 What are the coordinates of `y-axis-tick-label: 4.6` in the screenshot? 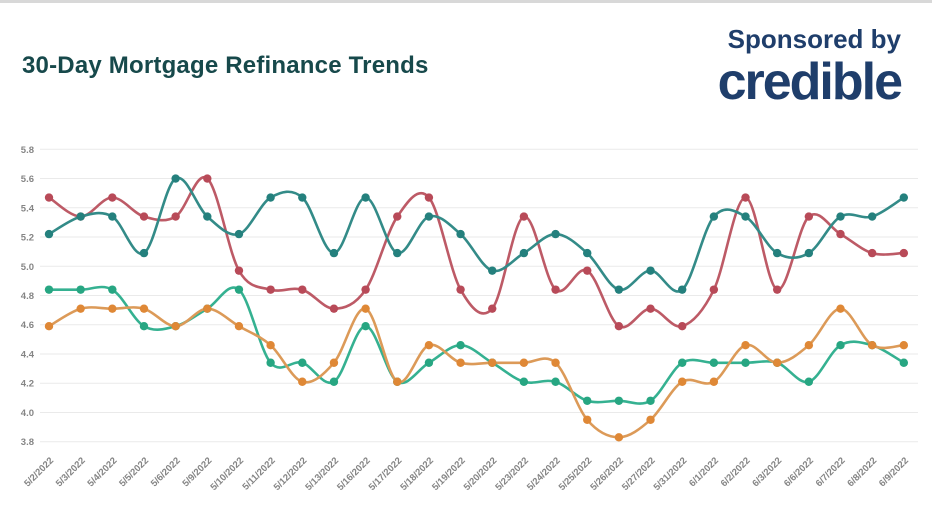 It's located at (27, 325).